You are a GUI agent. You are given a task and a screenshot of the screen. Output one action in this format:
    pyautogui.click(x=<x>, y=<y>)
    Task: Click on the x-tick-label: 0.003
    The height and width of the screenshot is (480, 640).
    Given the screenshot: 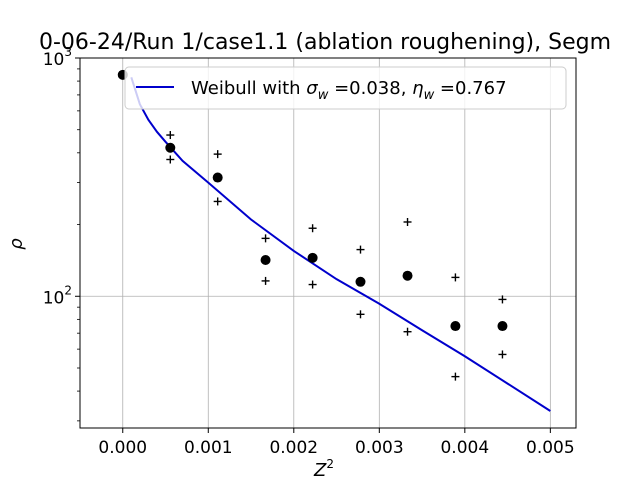 What is the action you would take?
    pyautogui.click(x=379, y=448)
    